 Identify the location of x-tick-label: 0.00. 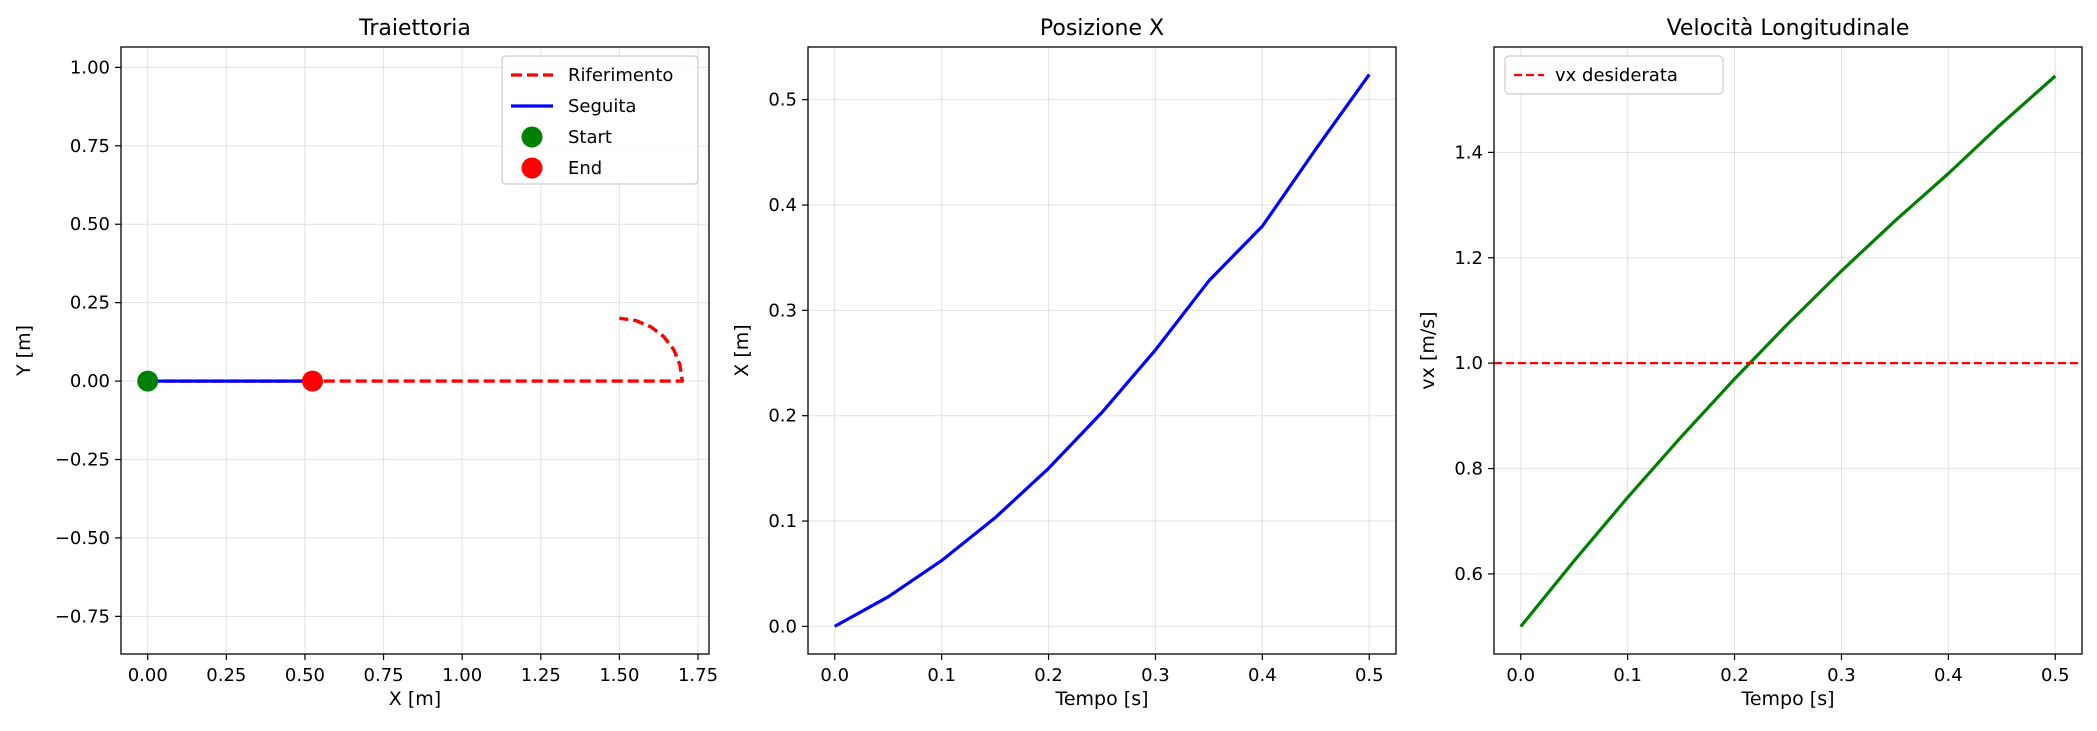
(148, 675).